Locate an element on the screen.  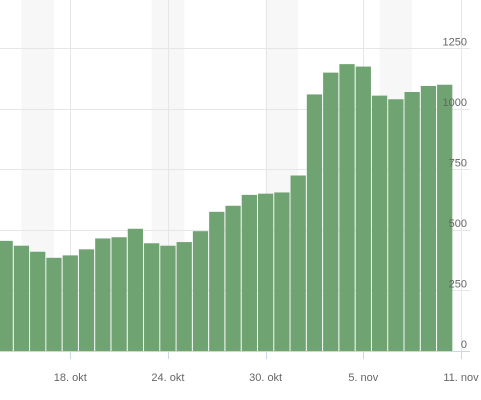
x-tick-label: 5. nov is located at coordinates (363, 378).